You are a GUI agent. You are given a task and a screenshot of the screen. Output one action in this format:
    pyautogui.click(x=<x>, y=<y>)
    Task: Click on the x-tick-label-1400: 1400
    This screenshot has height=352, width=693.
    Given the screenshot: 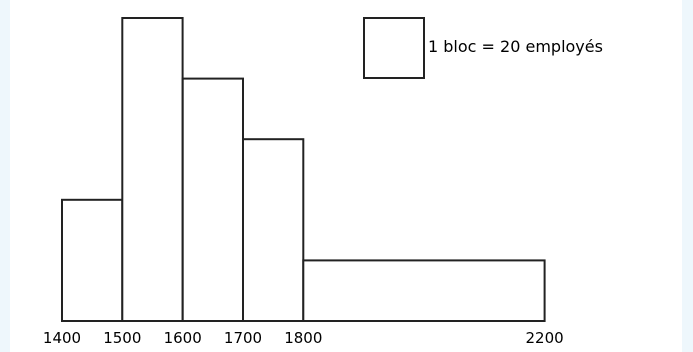 What is the action you would take?
    pyautogui.click(x=62, y=338)
    